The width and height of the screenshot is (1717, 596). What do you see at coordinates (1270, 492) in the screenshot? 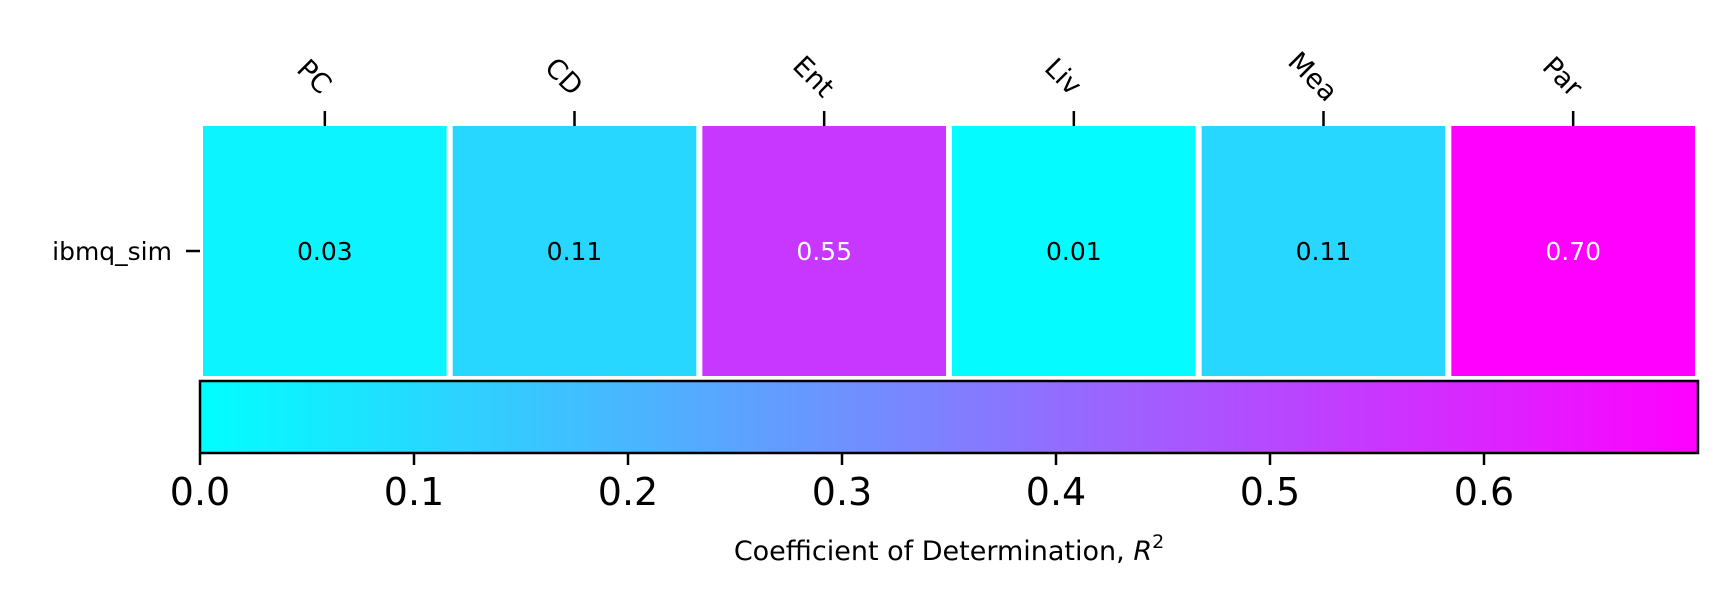
I see `colorbar-tick-label: 0.5` at bounding box center [1270, 492].